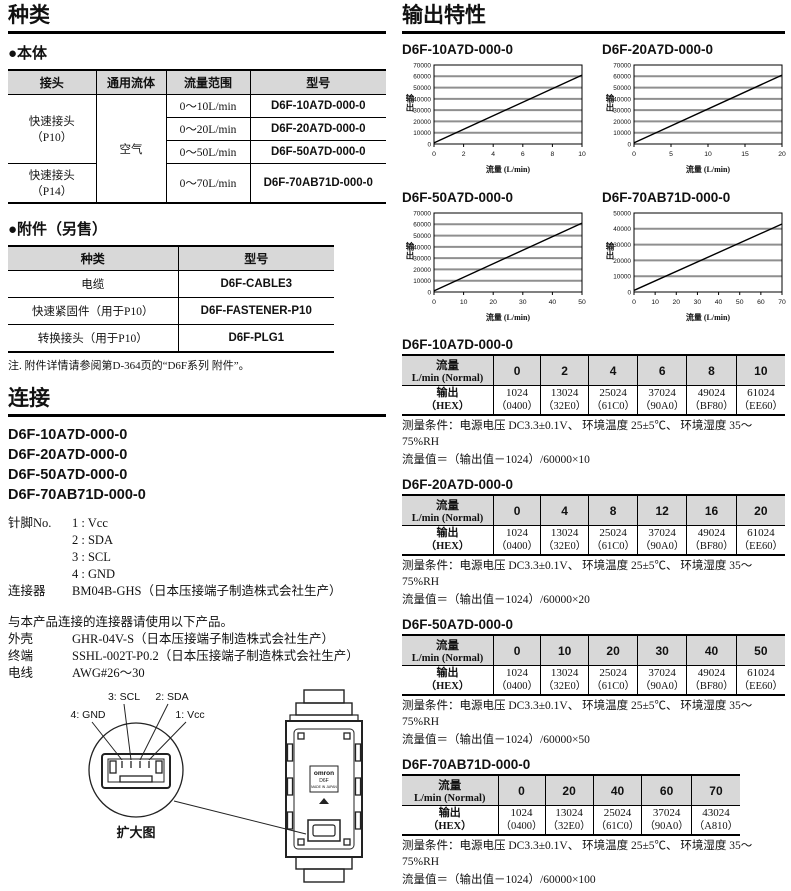 Image resolution: width=791 pixels, height=891 pixels. What do you see at coordinates (698, 302) in the screenshot?
I see `x-tick-label: 30` at bounding box center [698, 302].